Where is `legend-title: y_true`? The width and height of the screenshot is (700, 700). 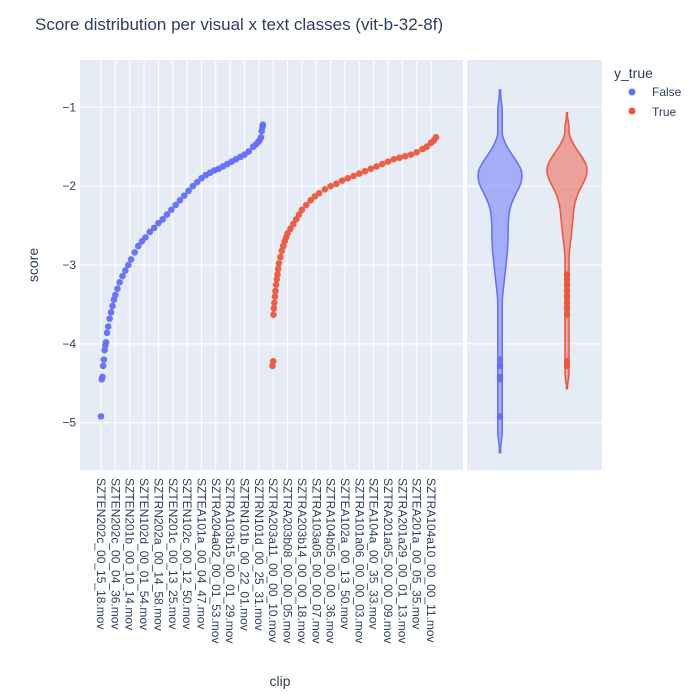
legend-title: y_true is located at coordinates (633, 73).